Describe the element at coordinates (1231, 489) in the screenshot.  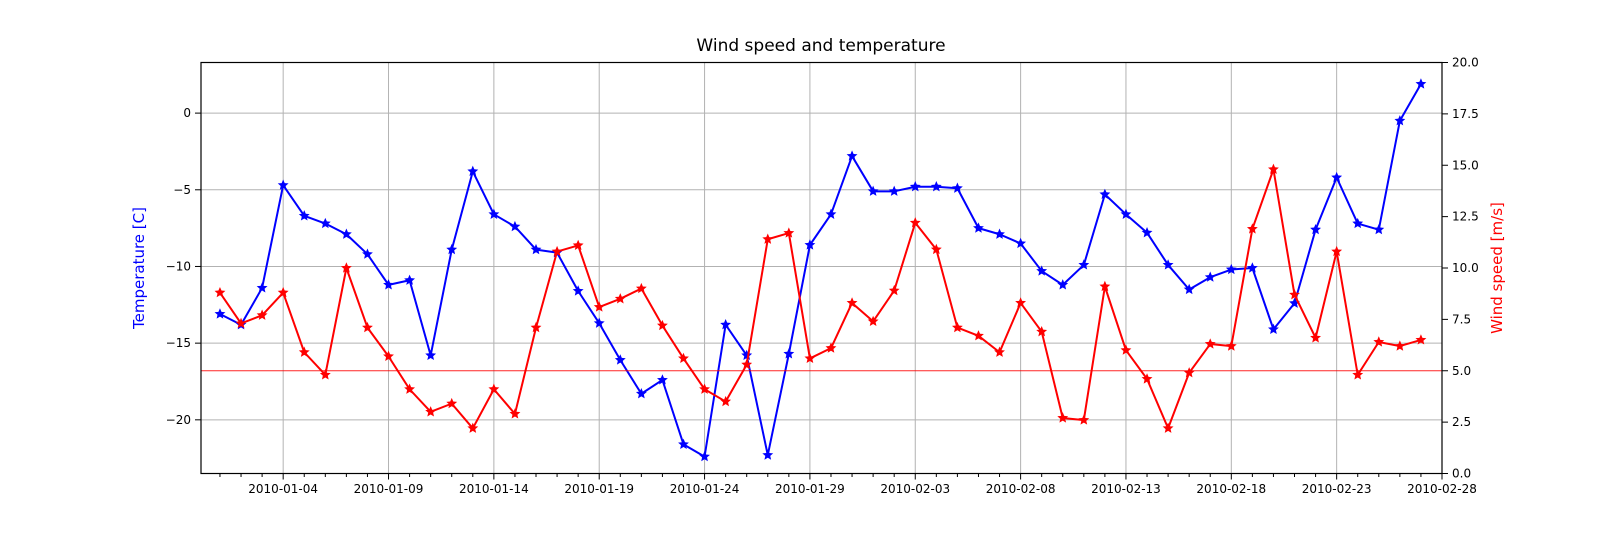
I see `x-tick-label: 2010-02-18` at that location.